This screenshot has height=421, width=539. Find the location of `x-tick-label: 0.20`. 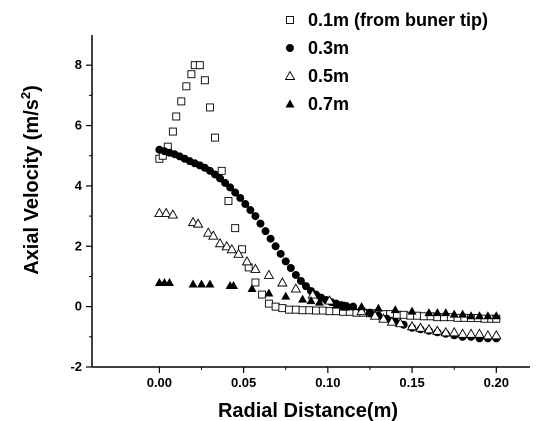

x-tick-label: 0.20 is located at coordinates (496, 382).